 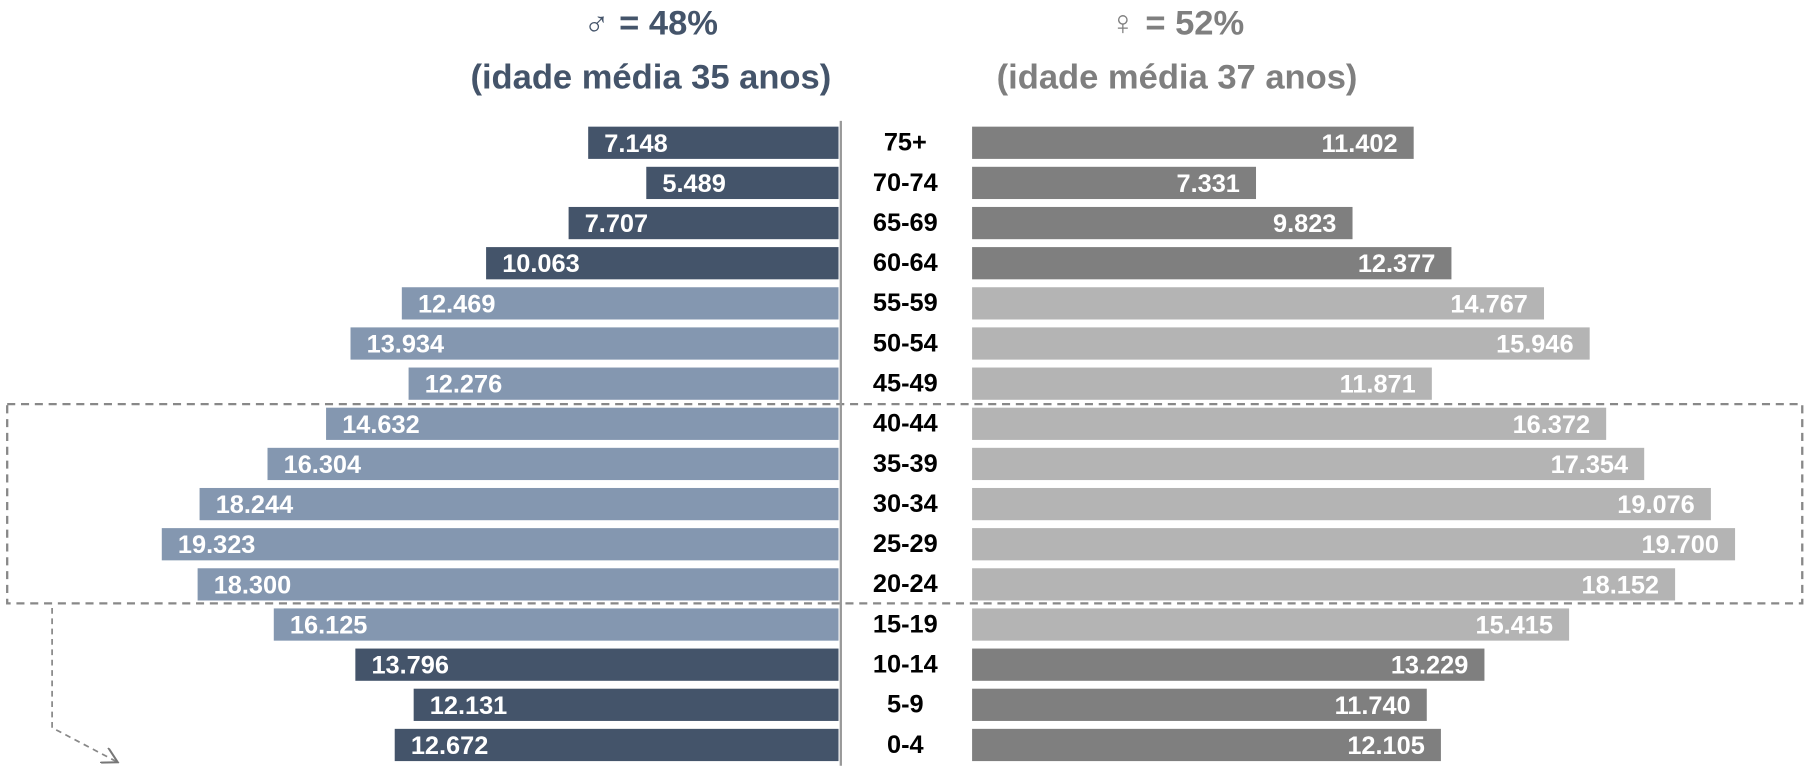 What do you see at coordinates (449, 746) in the screenshot?
I see `value-label: 12.672` at bounding box center [449, 746].